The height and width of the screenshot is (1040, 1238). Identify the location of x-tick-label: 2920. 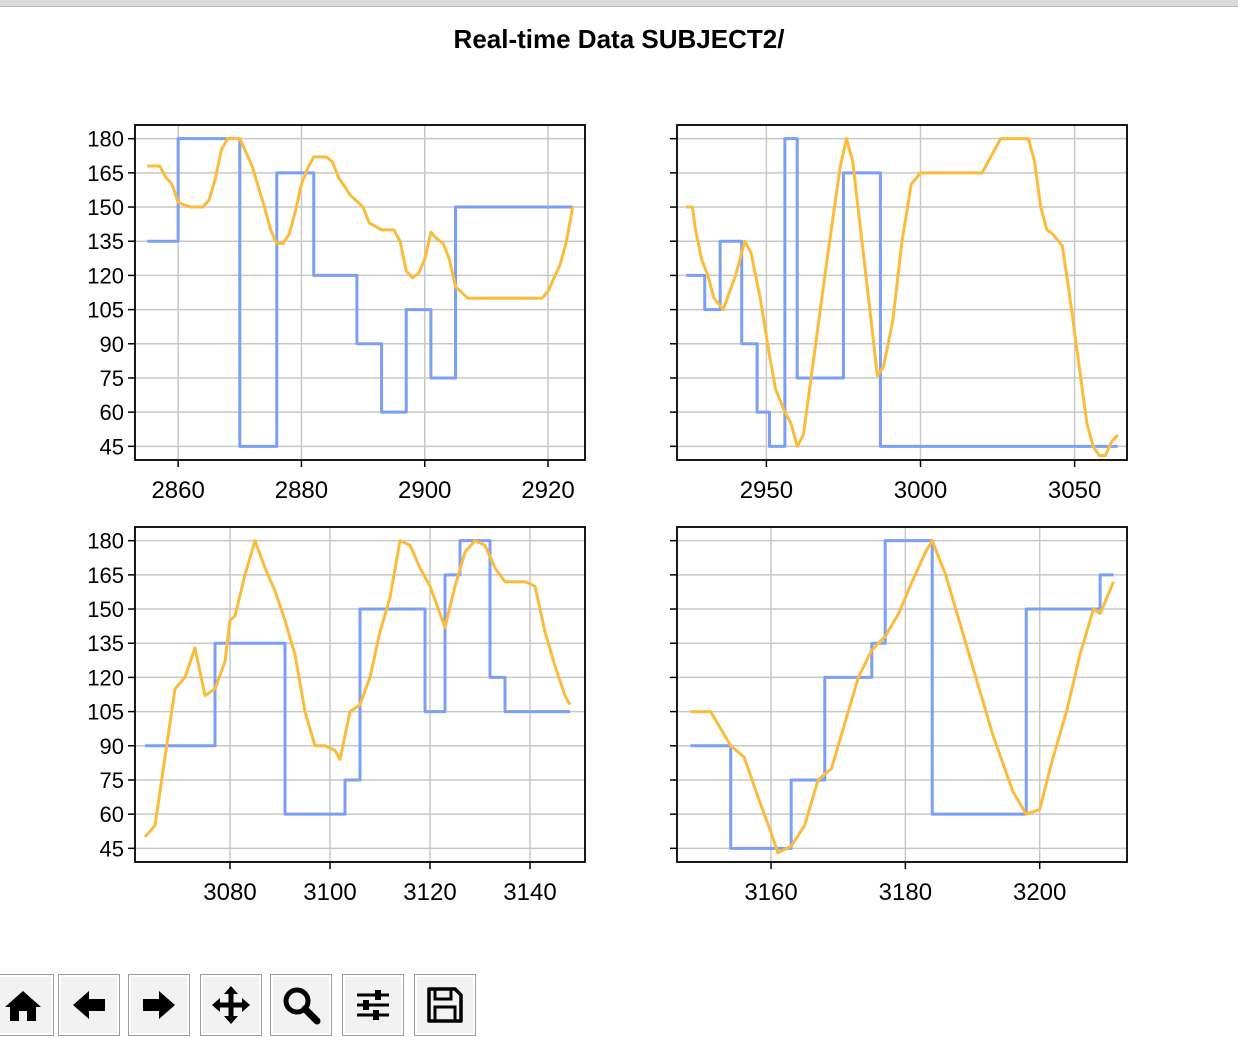
(547, 490).